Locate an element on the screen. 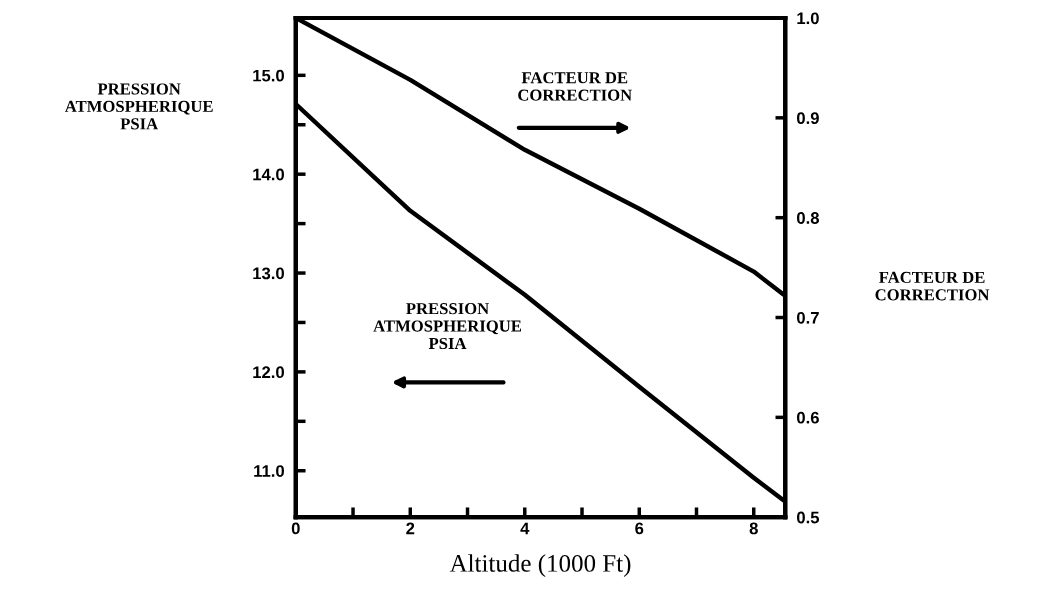 The width and height of the screenshot is (1064, 600). y-axis-title: PRESSION ATMOSPHERIQUE PSIA is located at coordinates (138, 106).